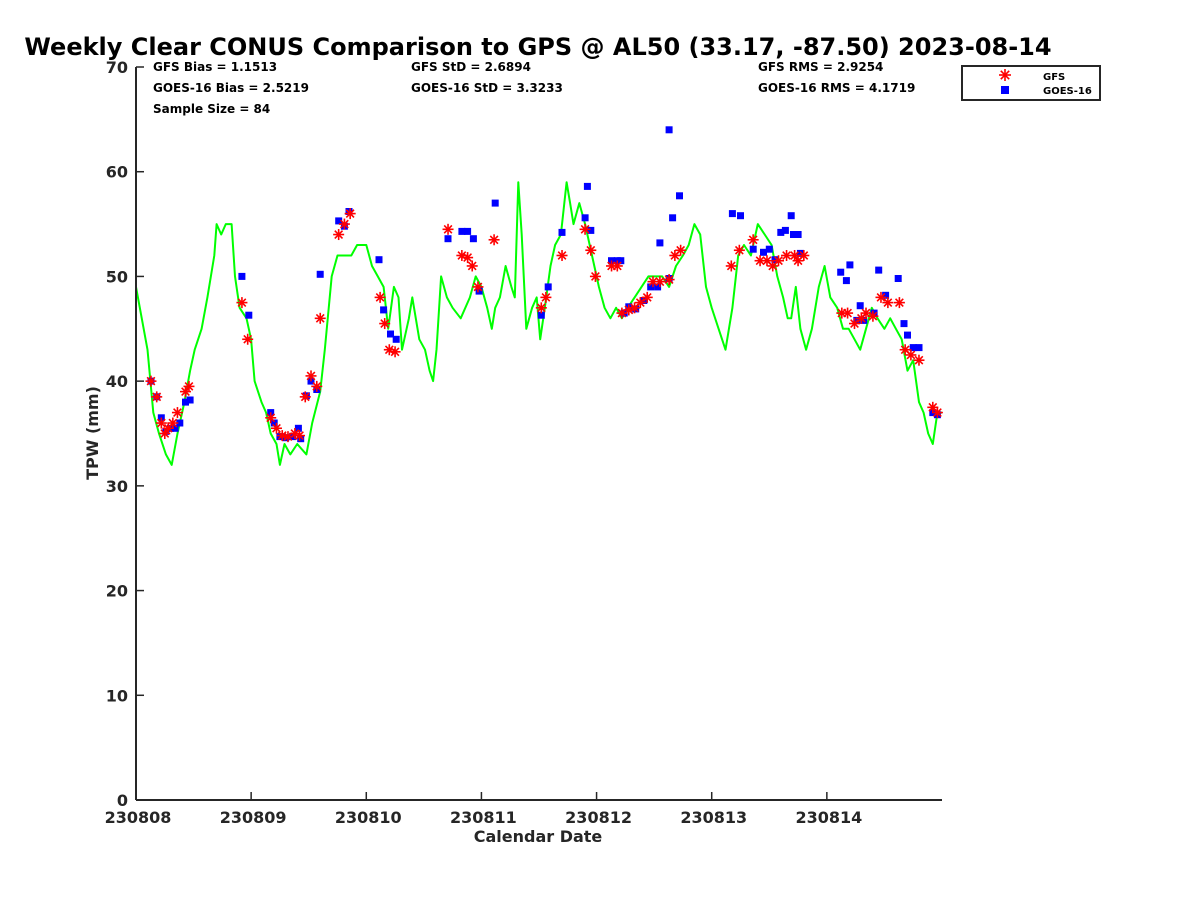 The image size is (1200, 900). I want to click on x-tick-label: 230813, so click(713, 817).